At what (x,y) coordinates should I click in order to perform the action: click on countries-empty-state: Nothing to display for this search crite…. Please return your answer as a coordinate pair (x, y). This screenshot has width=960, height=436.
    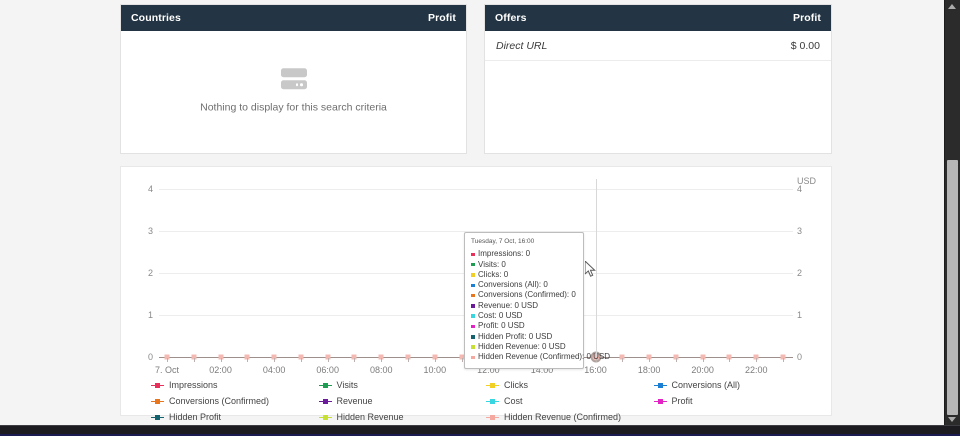
    Looking at the image, I should click on (293, 90).